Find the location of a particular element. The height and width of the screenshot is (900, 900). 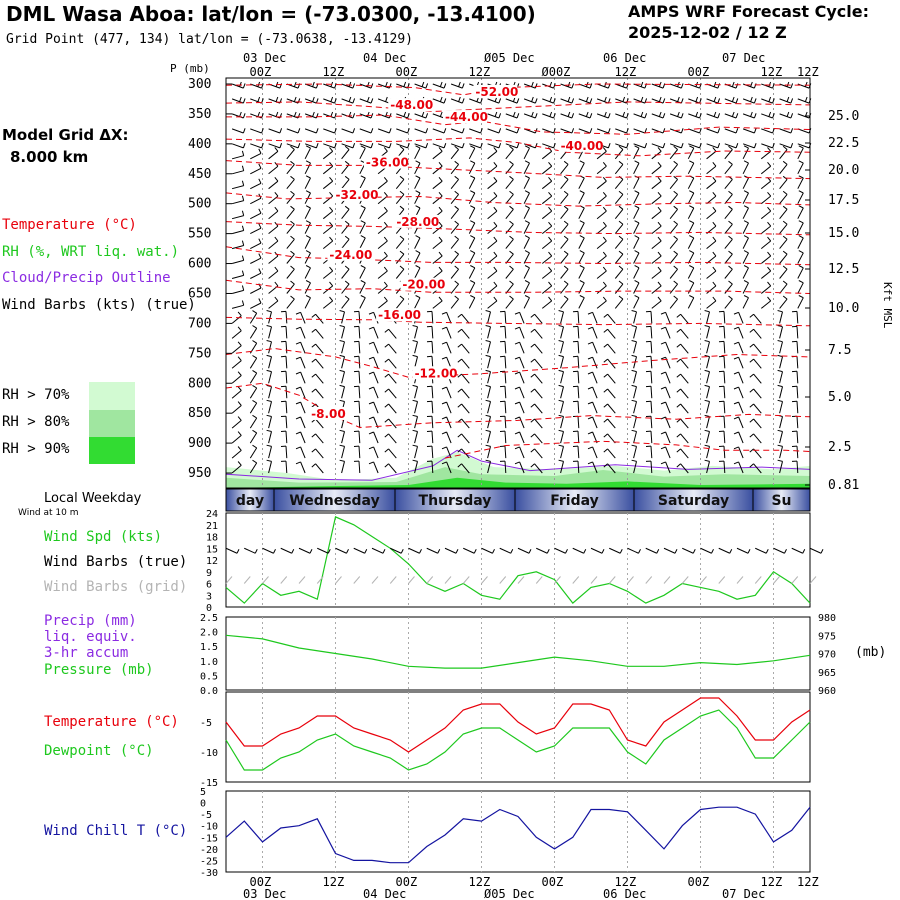

rh70-swatch is located at coordinates (112, 396).